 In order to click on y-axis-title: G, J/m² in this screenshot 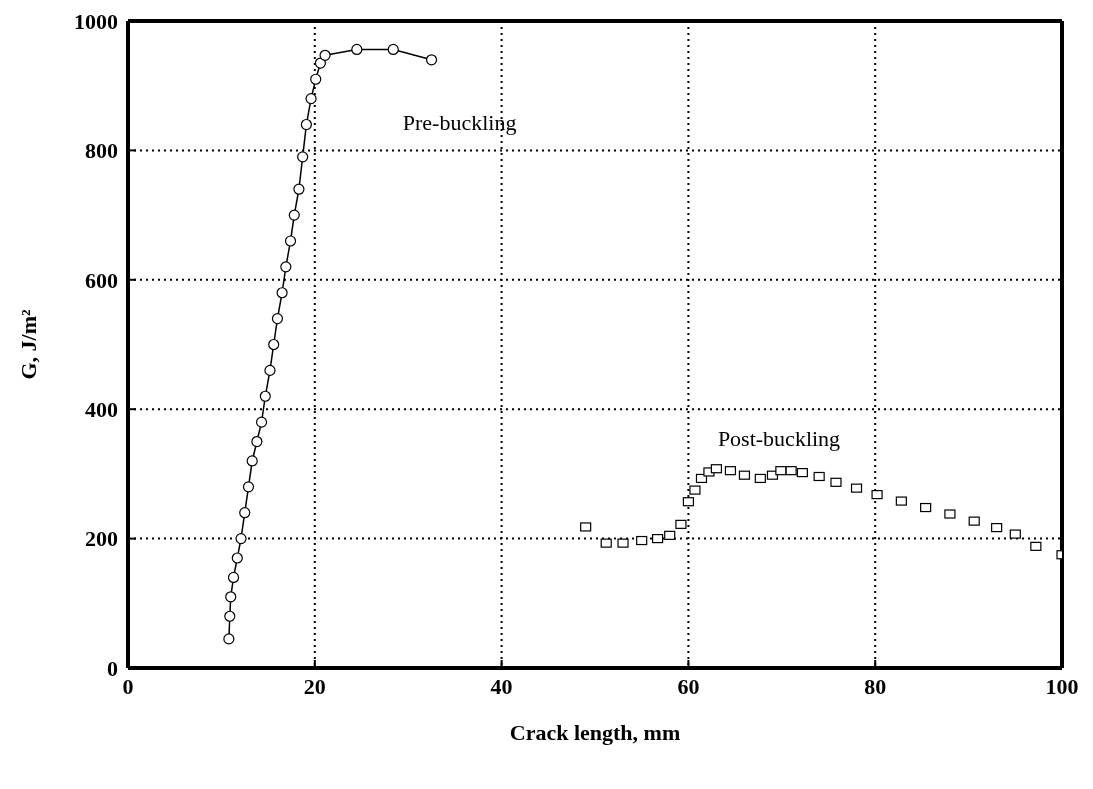, I will do `click(28, 344)`.